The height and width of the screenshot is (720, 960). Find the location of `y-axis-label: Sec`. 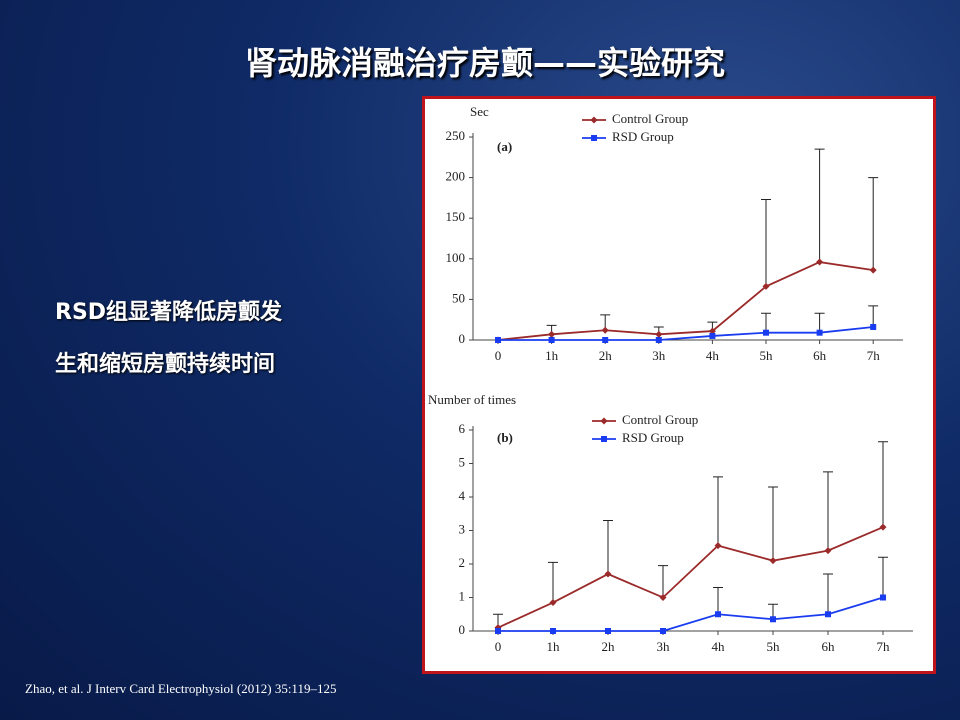

y-axis-label: Sec is located at coordinates (479, 111).